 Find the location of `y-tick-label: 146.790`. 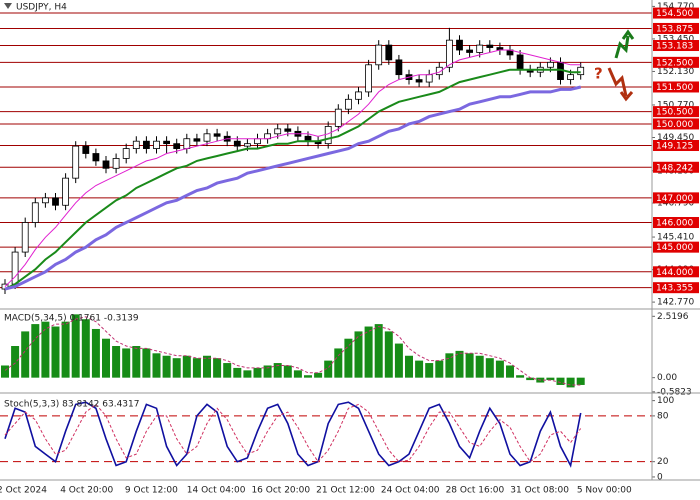

y-tick-label: 146.790 is located at coordinates (675, 204).